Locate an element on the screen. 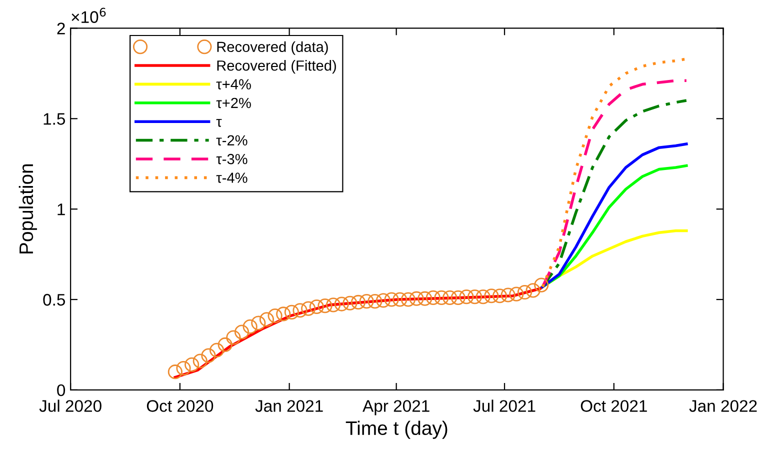  x-tick-label: Apr 2021 is located at coordinates (396, 408).